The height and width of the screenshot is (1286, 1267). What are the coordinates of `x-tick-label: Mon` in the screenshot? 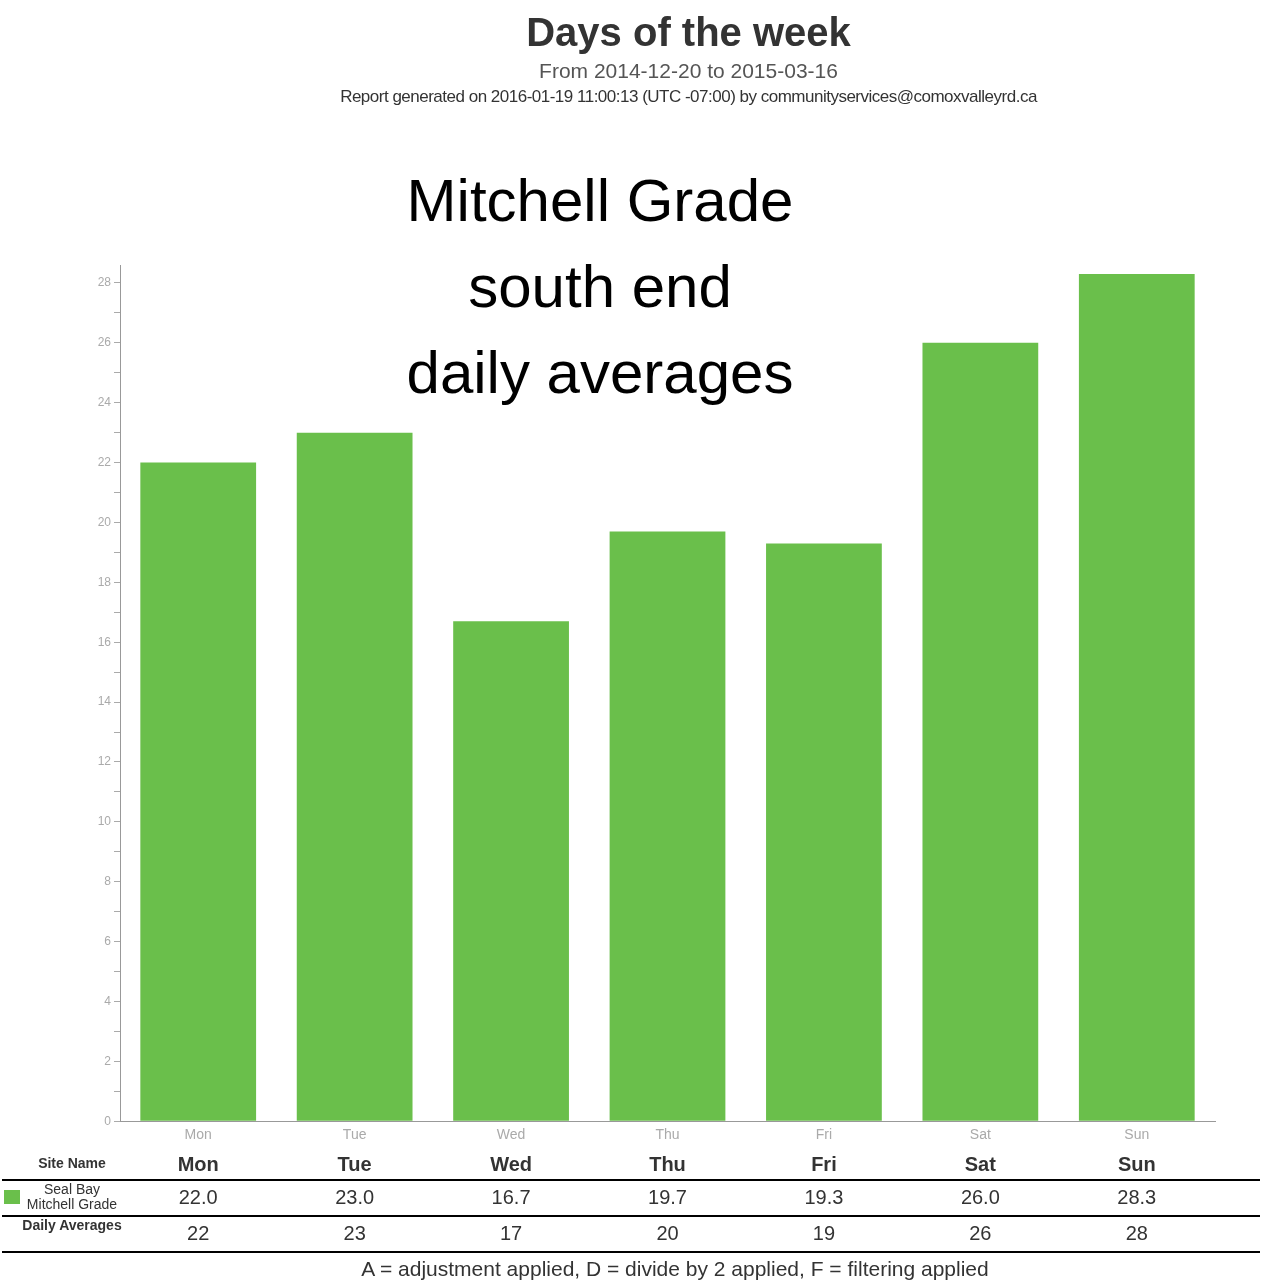 It's located at (198, 1134).